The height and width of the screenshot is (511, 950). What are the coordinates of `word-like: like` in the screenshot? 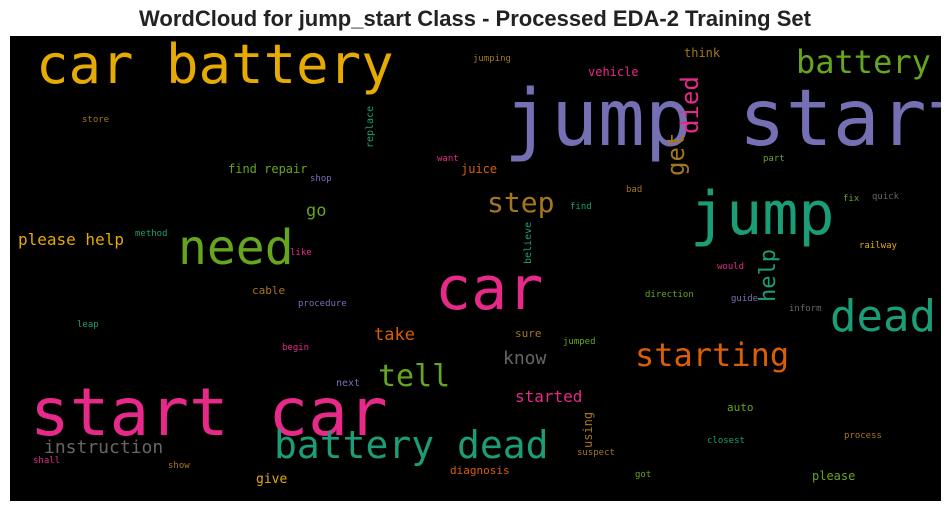 It's located at (301, 253).